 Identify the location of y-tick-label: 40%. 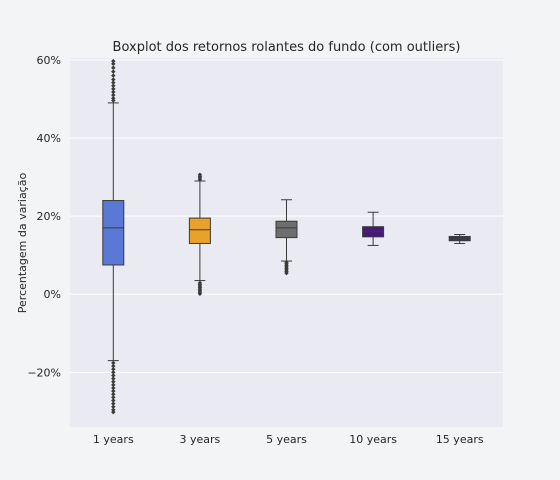
(49, 138).